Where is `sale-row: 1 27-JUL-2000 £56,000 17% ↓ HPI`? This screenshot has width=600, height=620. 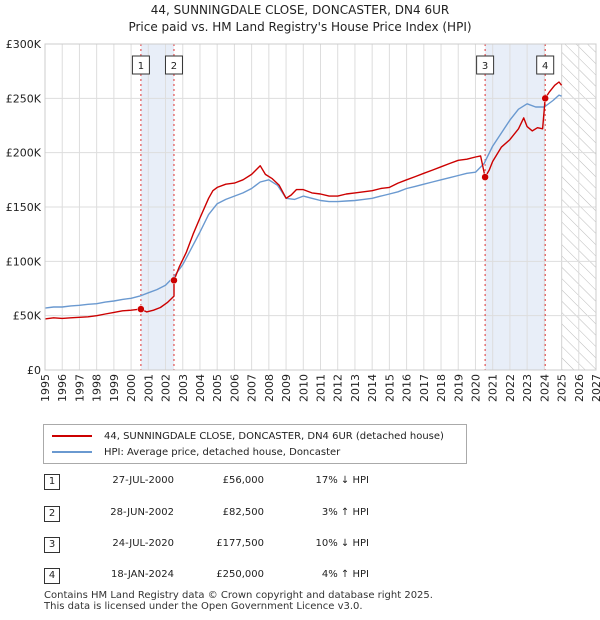
sale-row: 1 27-JUL-2000 £56,000 17% ↓ HPI is located at coordinates (294, 482).